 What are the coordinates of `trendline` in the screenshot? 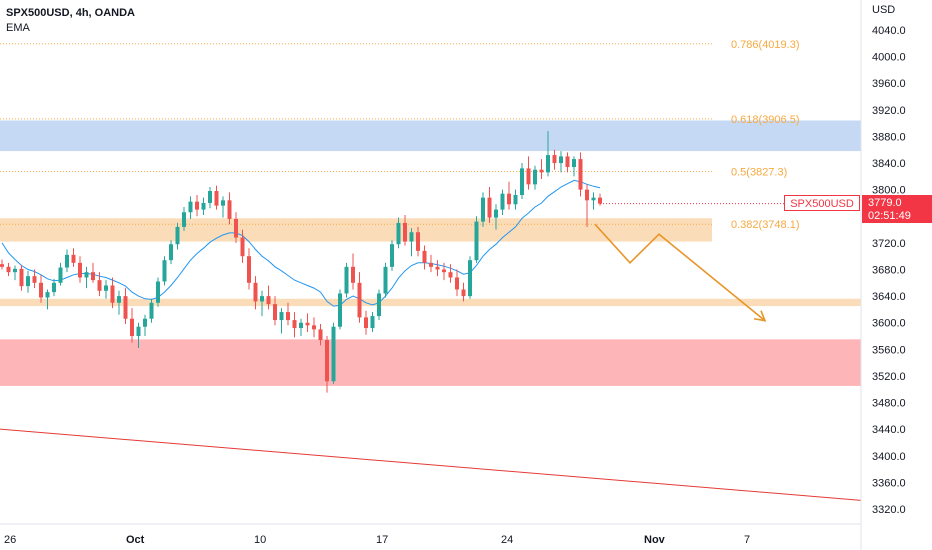 It's located at (431, 464).